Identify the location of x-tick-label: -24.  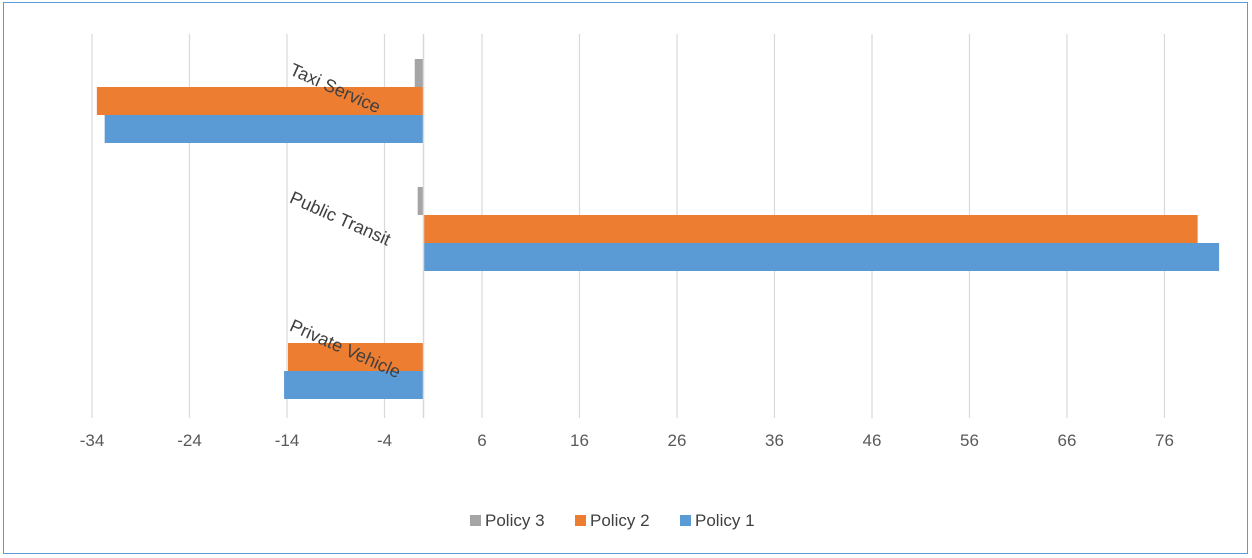
(189, 440).